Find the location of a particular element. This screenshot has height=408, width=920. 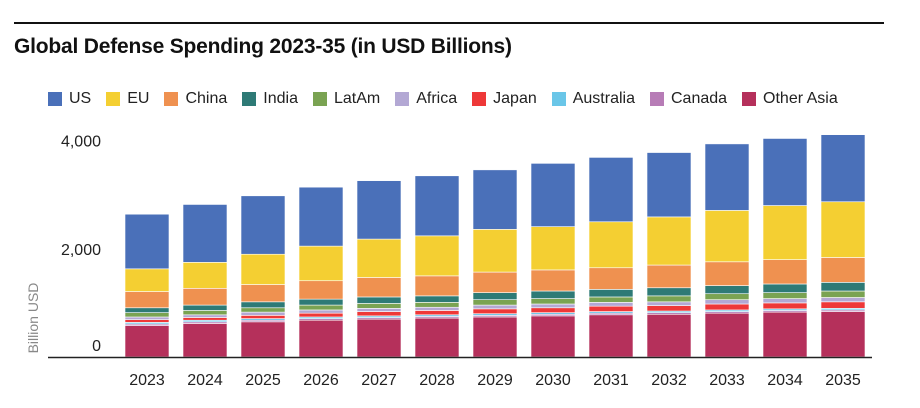

x-tick-label: 2034 is located at coordinates (785, 380).